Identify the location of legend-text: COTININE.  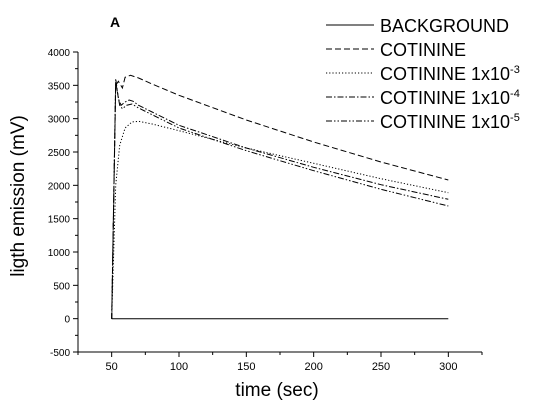
(423, 50).